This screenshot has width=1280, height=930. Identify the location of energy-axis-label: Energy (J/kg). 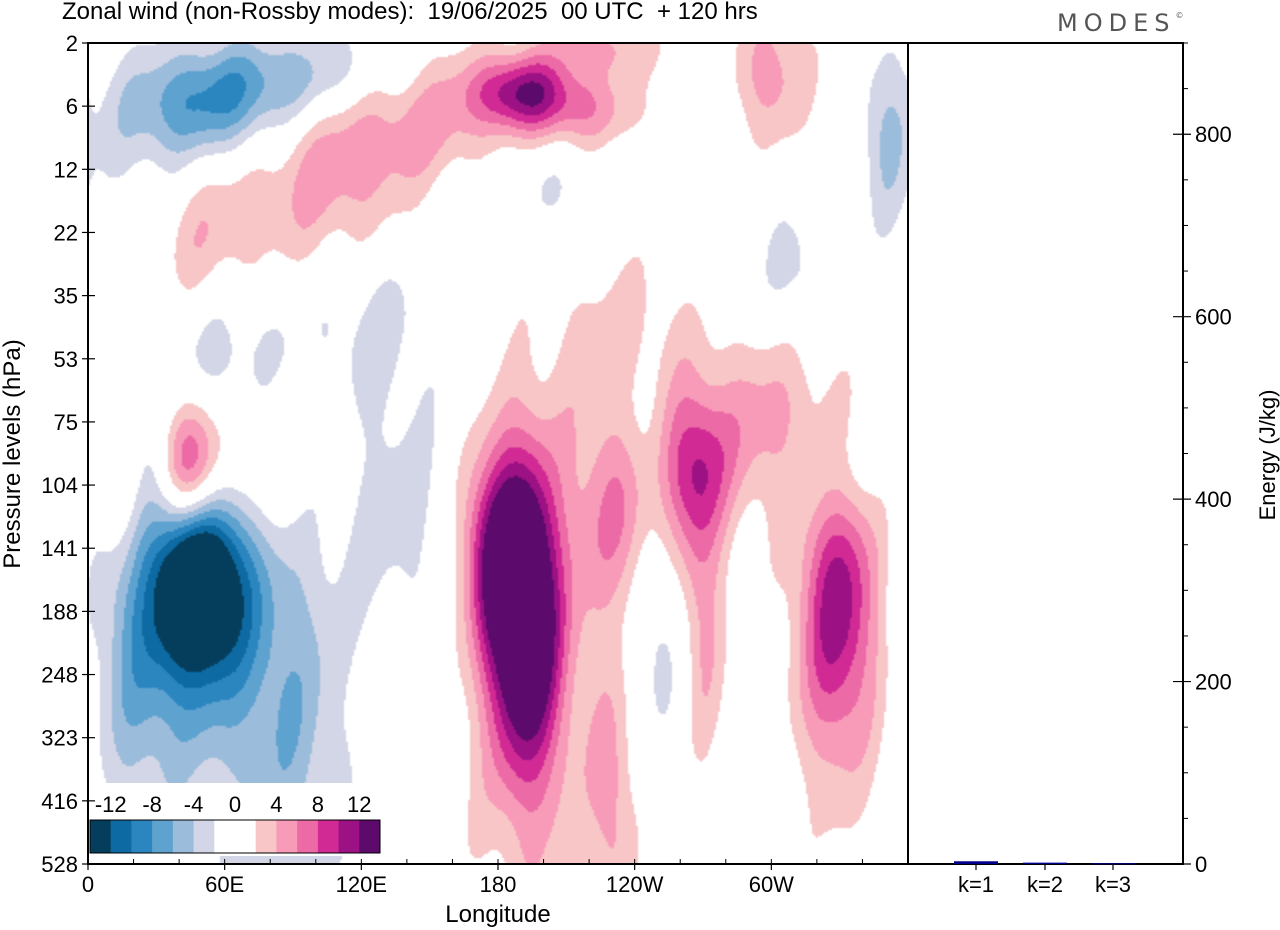
(1267, 455).